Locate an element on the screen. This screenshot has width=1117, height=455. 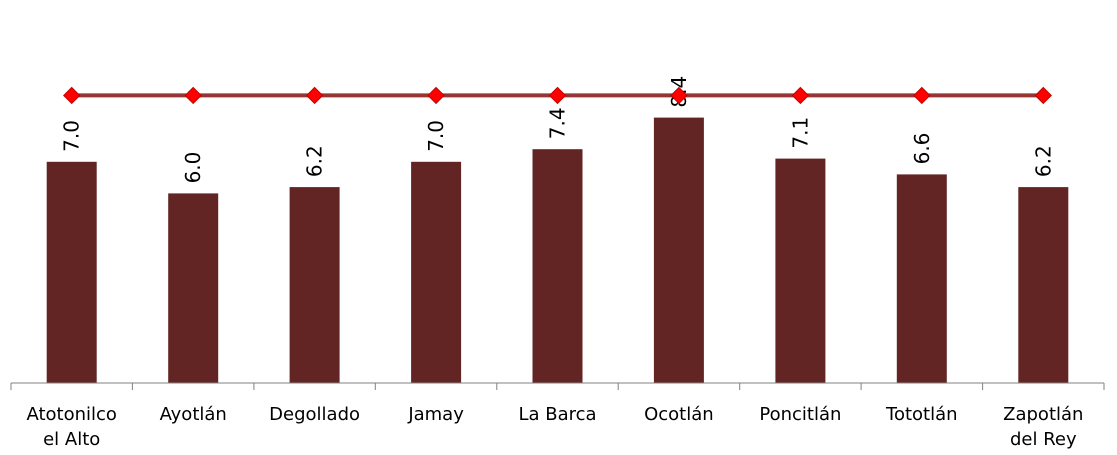
value-label-1: 6.0 is located at coordinates (193, 168).